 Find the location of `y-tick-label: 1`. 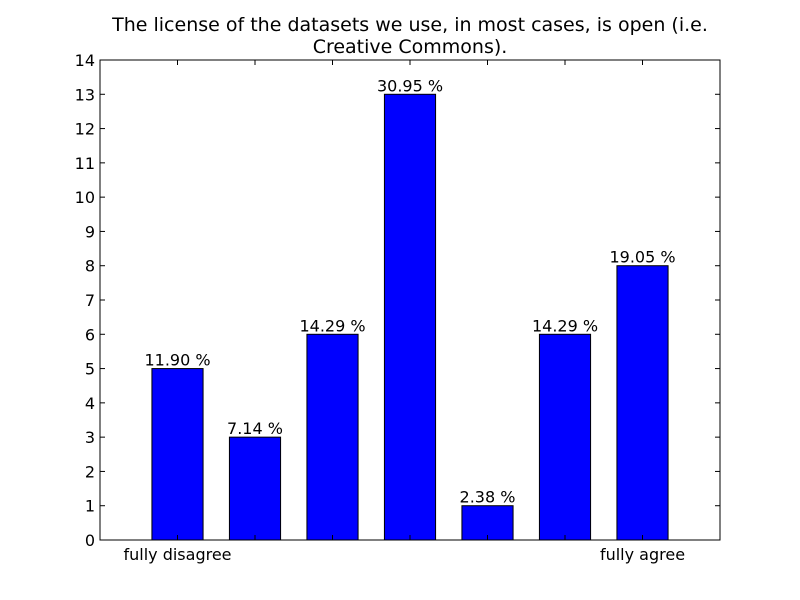

y-tick-label: 1 is located at coordinates (90, 506).